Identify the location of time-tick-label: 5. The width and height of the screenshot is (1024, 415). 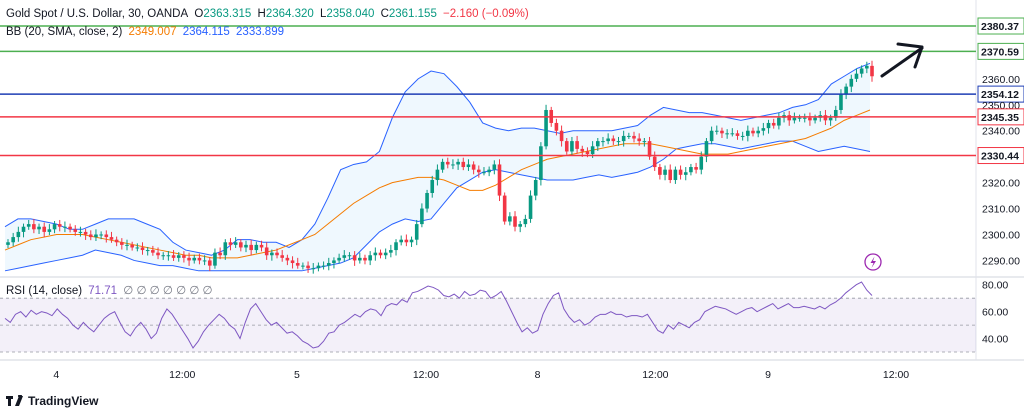
(297, 375).